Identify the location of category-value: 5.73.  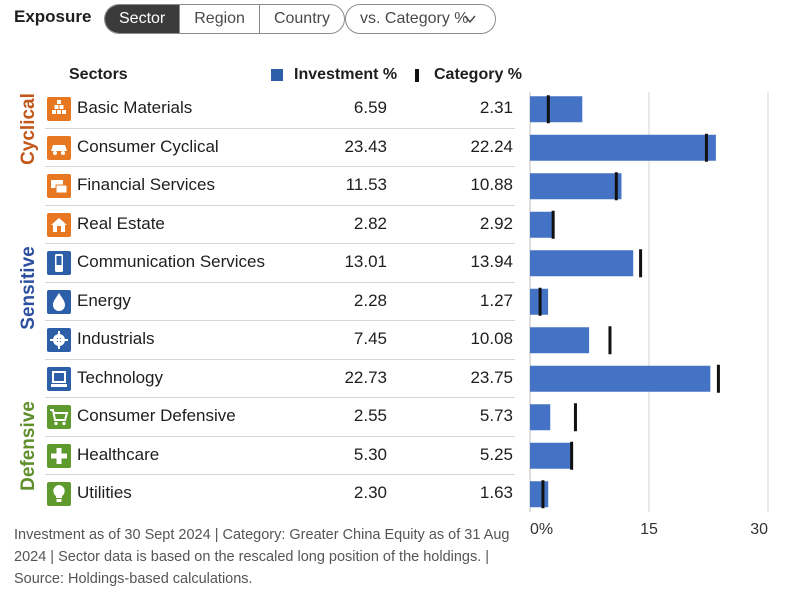
(496, 415).